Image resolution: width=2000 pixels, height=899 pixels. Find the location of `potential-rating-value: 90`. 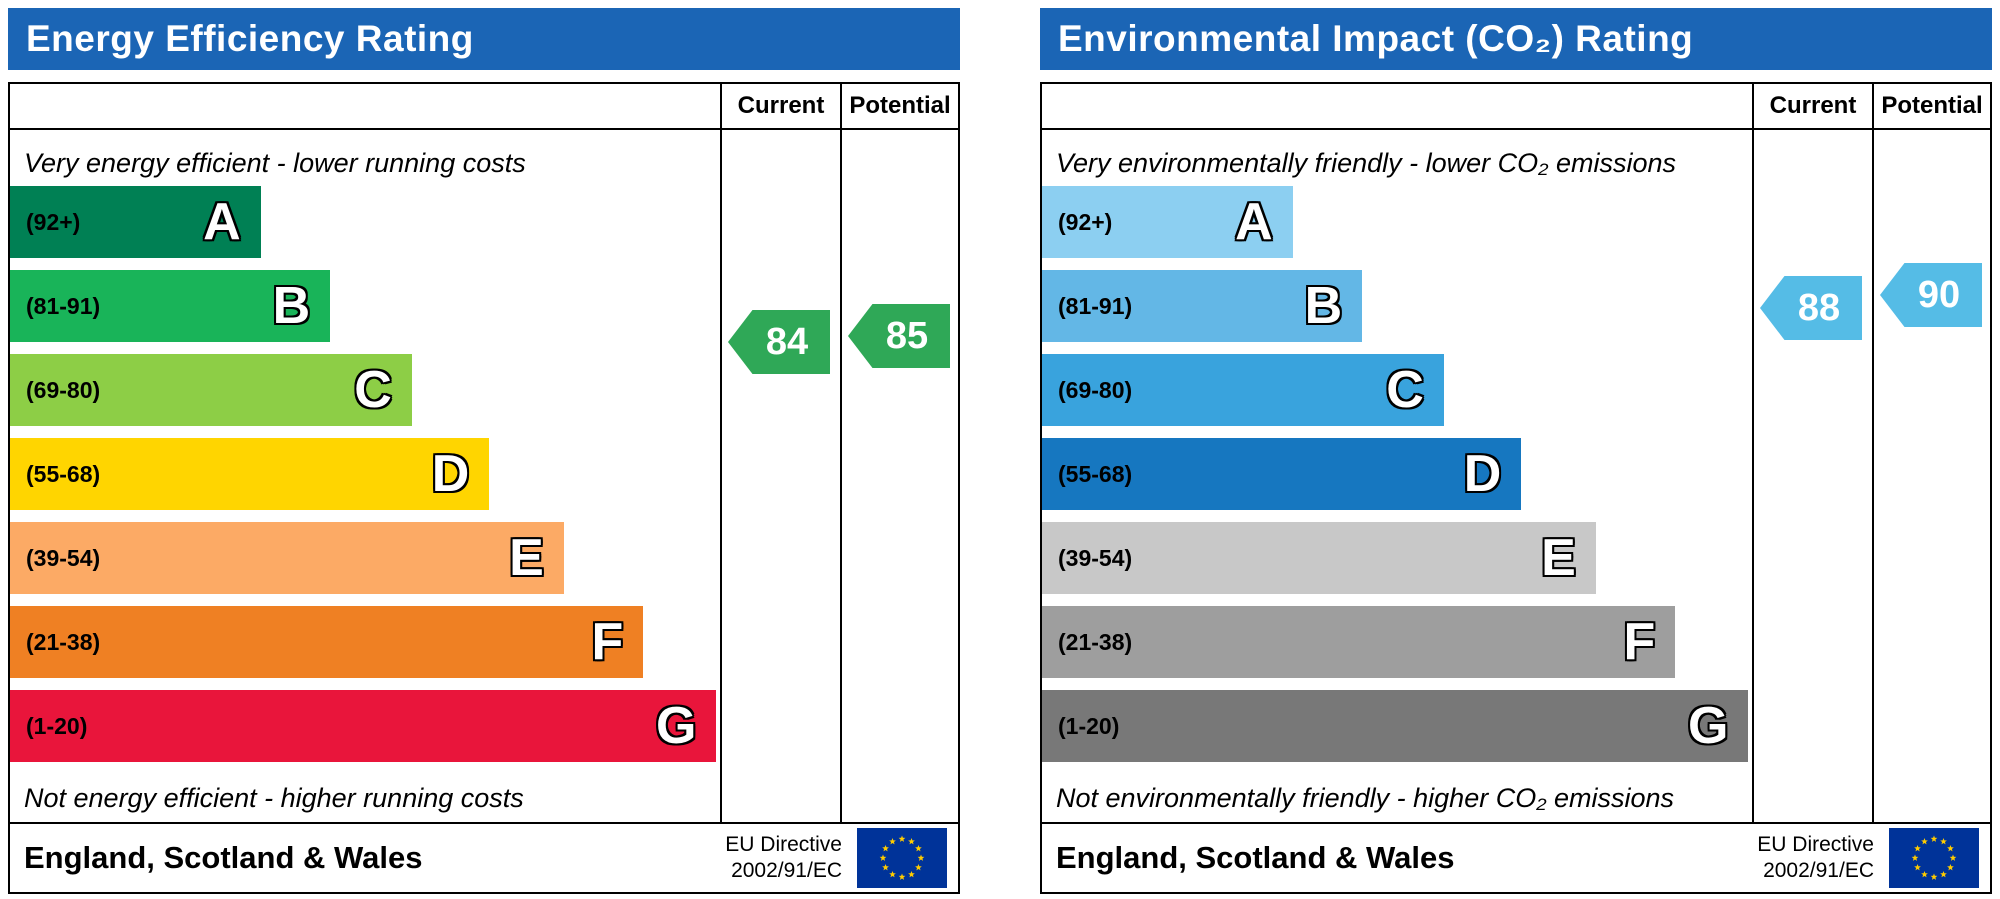

potential-rating-value: 90 is located at coordinates (1939, 294).